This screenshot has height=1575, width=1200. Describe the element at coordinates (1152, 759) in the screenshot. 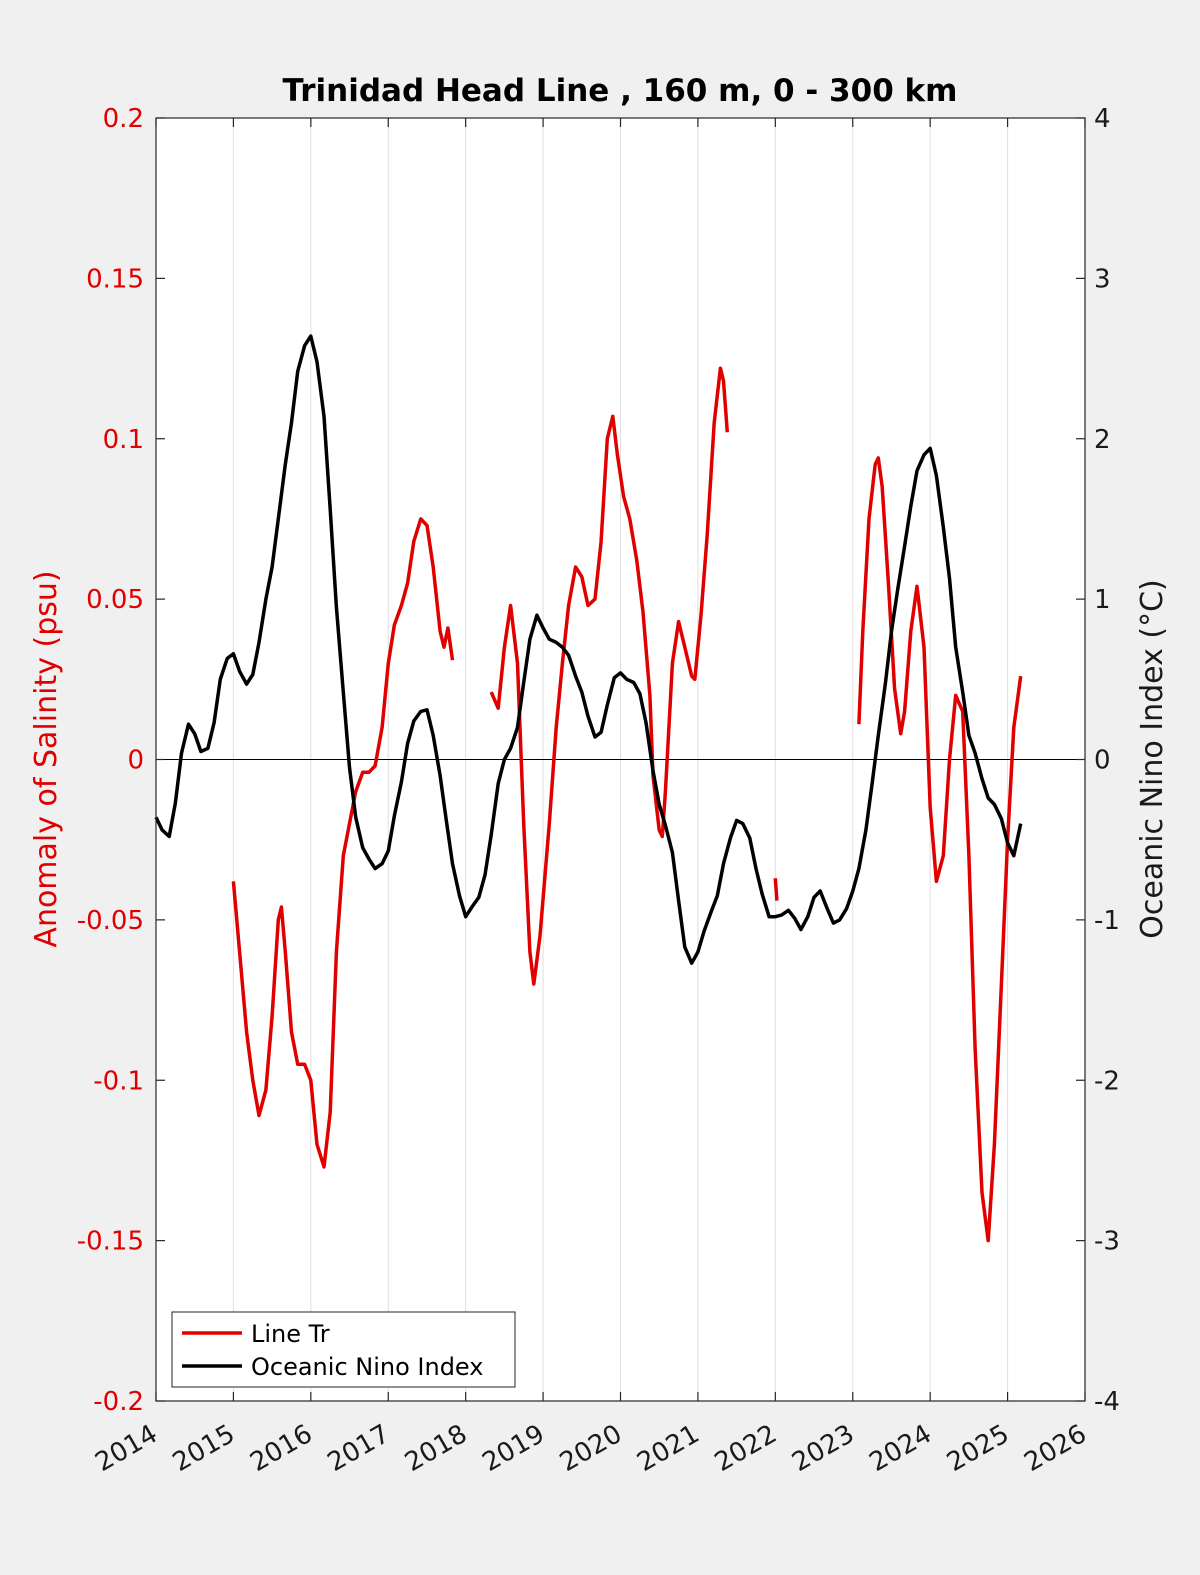

I see `y-axis-right-label: Oceanic Nino Index (°C)` at that location.